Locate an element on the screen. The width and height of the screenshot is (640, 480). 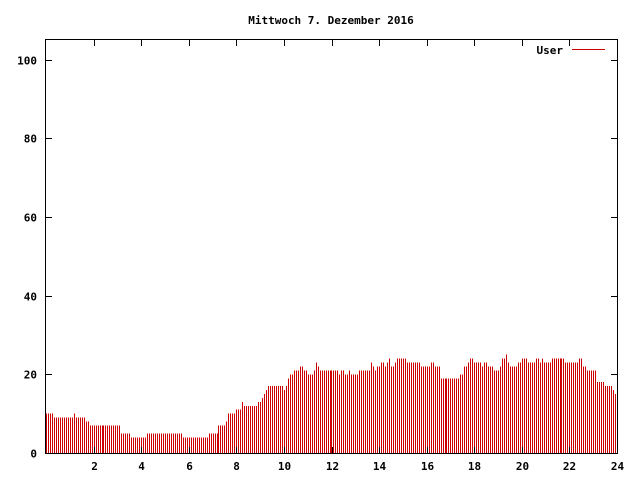
x-tick-label: 6 is located at coordinates (189, 466).